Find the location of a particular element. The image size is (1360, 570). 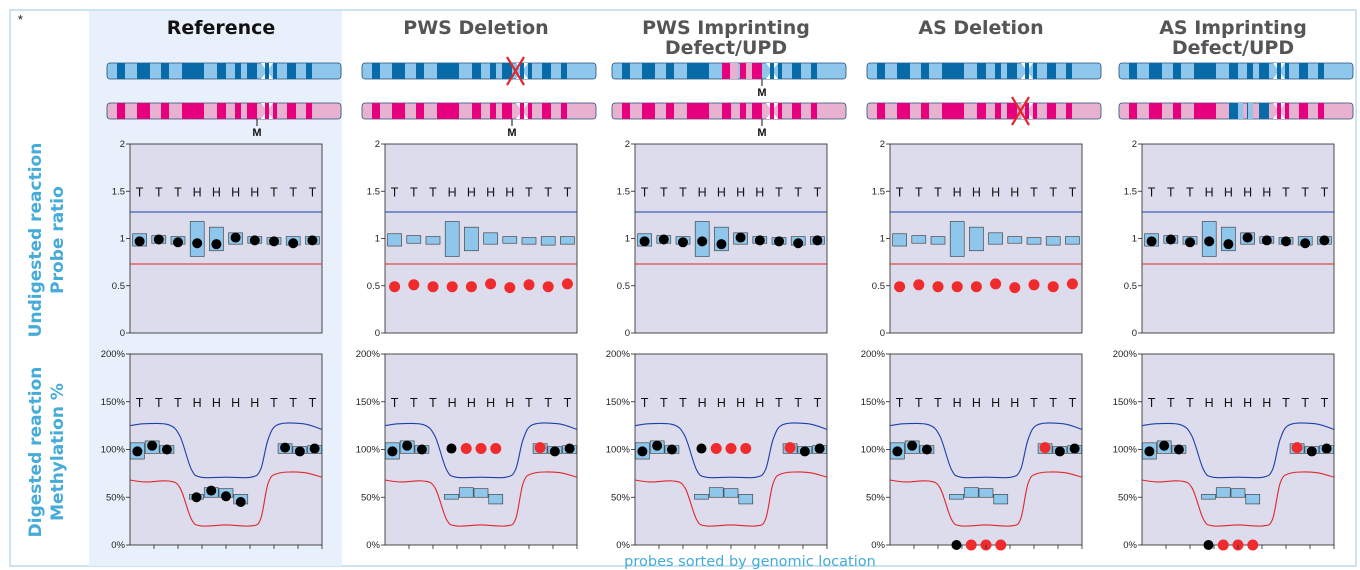

lower-threshold-curve is located at coordinates (986, 499).